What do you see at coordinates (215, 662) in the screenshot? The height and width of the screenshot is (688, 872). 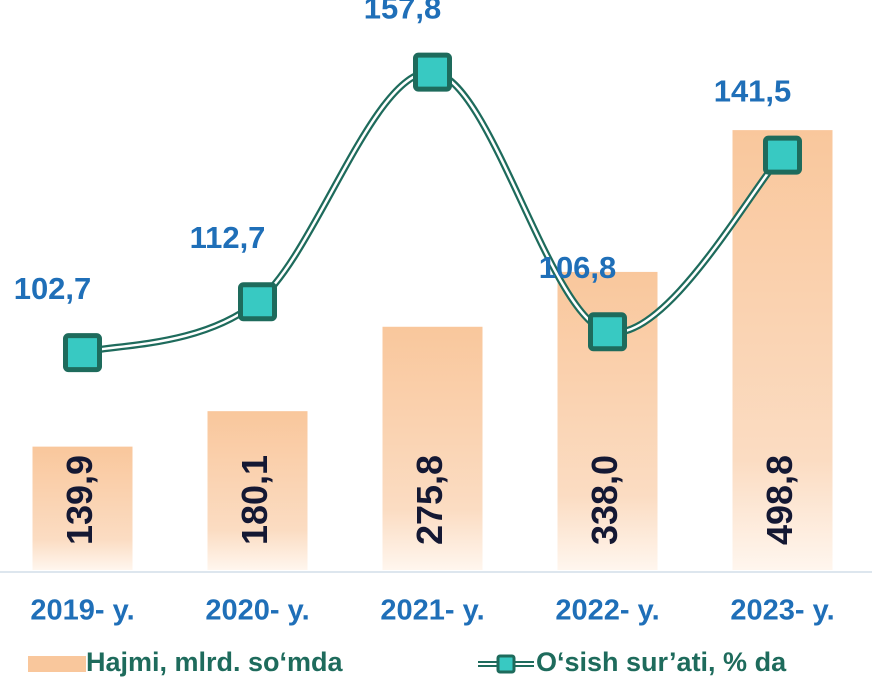 I see `legend-label: Hajmi, mlrd. so‘mda` at bounding box center [215, 662].